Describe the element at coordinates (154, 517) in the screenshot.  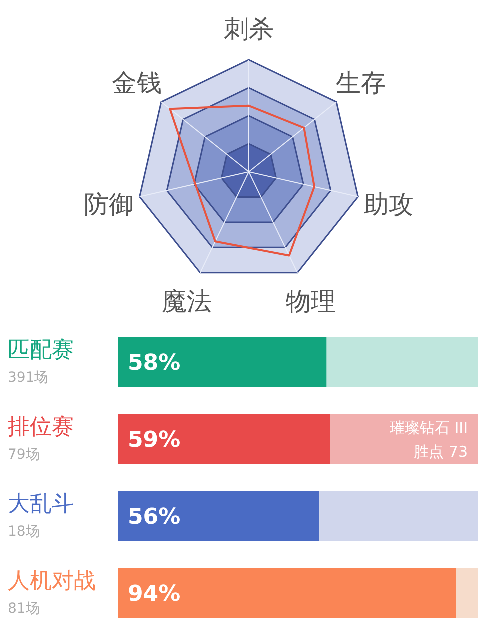
I see `data-label: 56%` at that location.